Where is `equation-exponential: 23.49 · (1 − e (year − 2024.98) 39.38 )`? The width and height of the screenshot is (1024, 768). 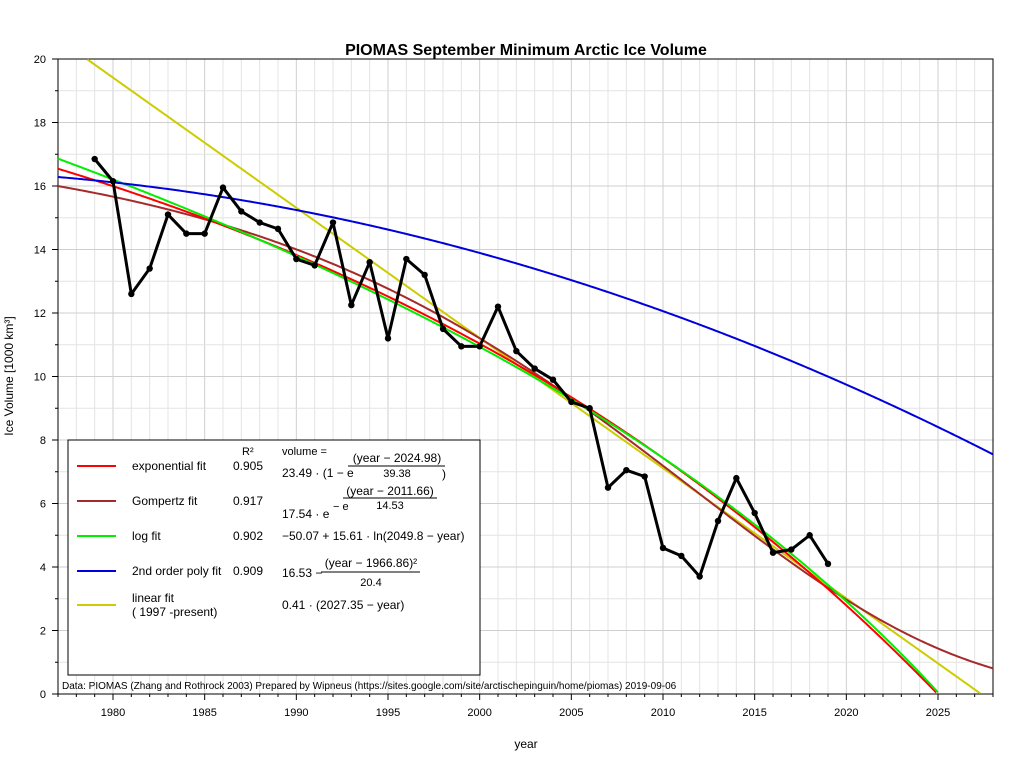
equation-exponential: 23.49 · (1 − e (year − 2024.98) 39.38 ) is located at coordinates (364, 466).